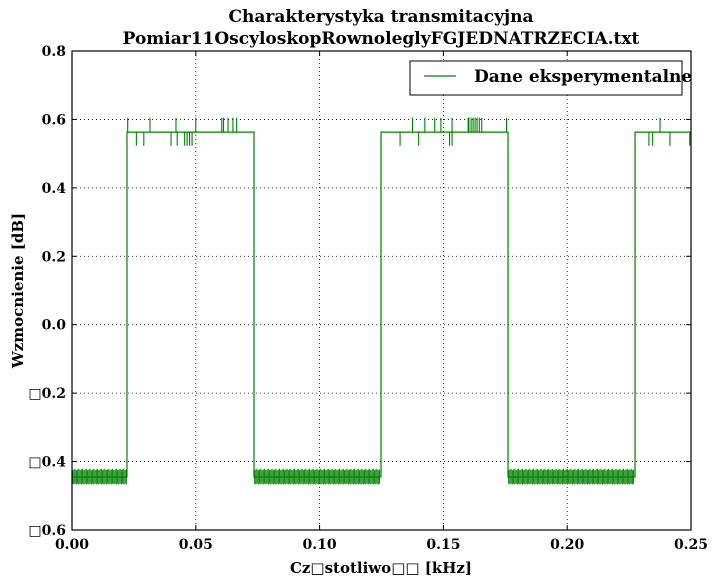 This screenshot has height=586, width=715. I want to click on y-tick-label: 0.0, so click(54, 326).